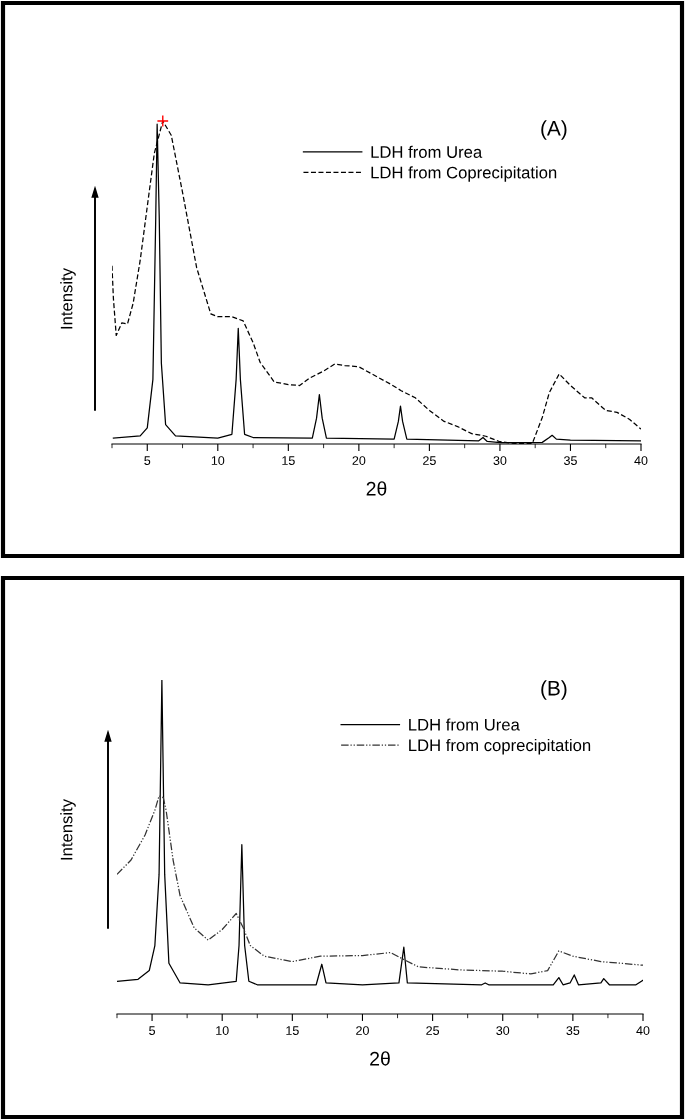 This screenshot has width=685, height=1120. I want to click on legend-label: LDH from Coprecipitation, so click(464, 174).